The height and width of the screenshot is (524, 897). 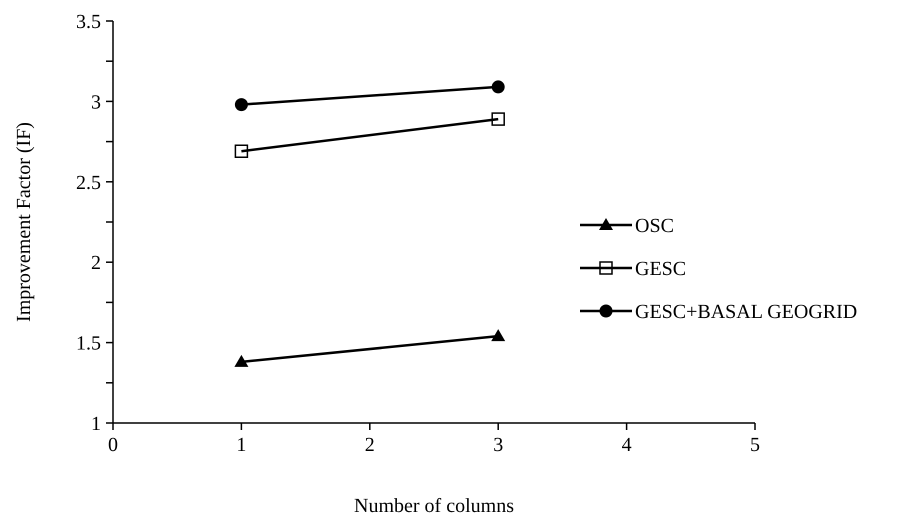 I want to click on x-tick-label: 5, so click(x=755, y=445).